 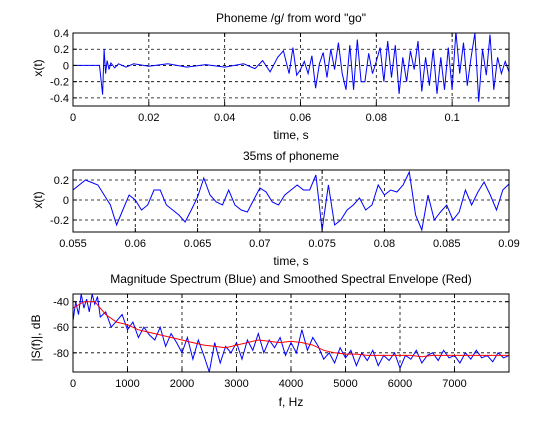 I want to click on waveform-x-tick-label: 0, so click(x=73, y=118).